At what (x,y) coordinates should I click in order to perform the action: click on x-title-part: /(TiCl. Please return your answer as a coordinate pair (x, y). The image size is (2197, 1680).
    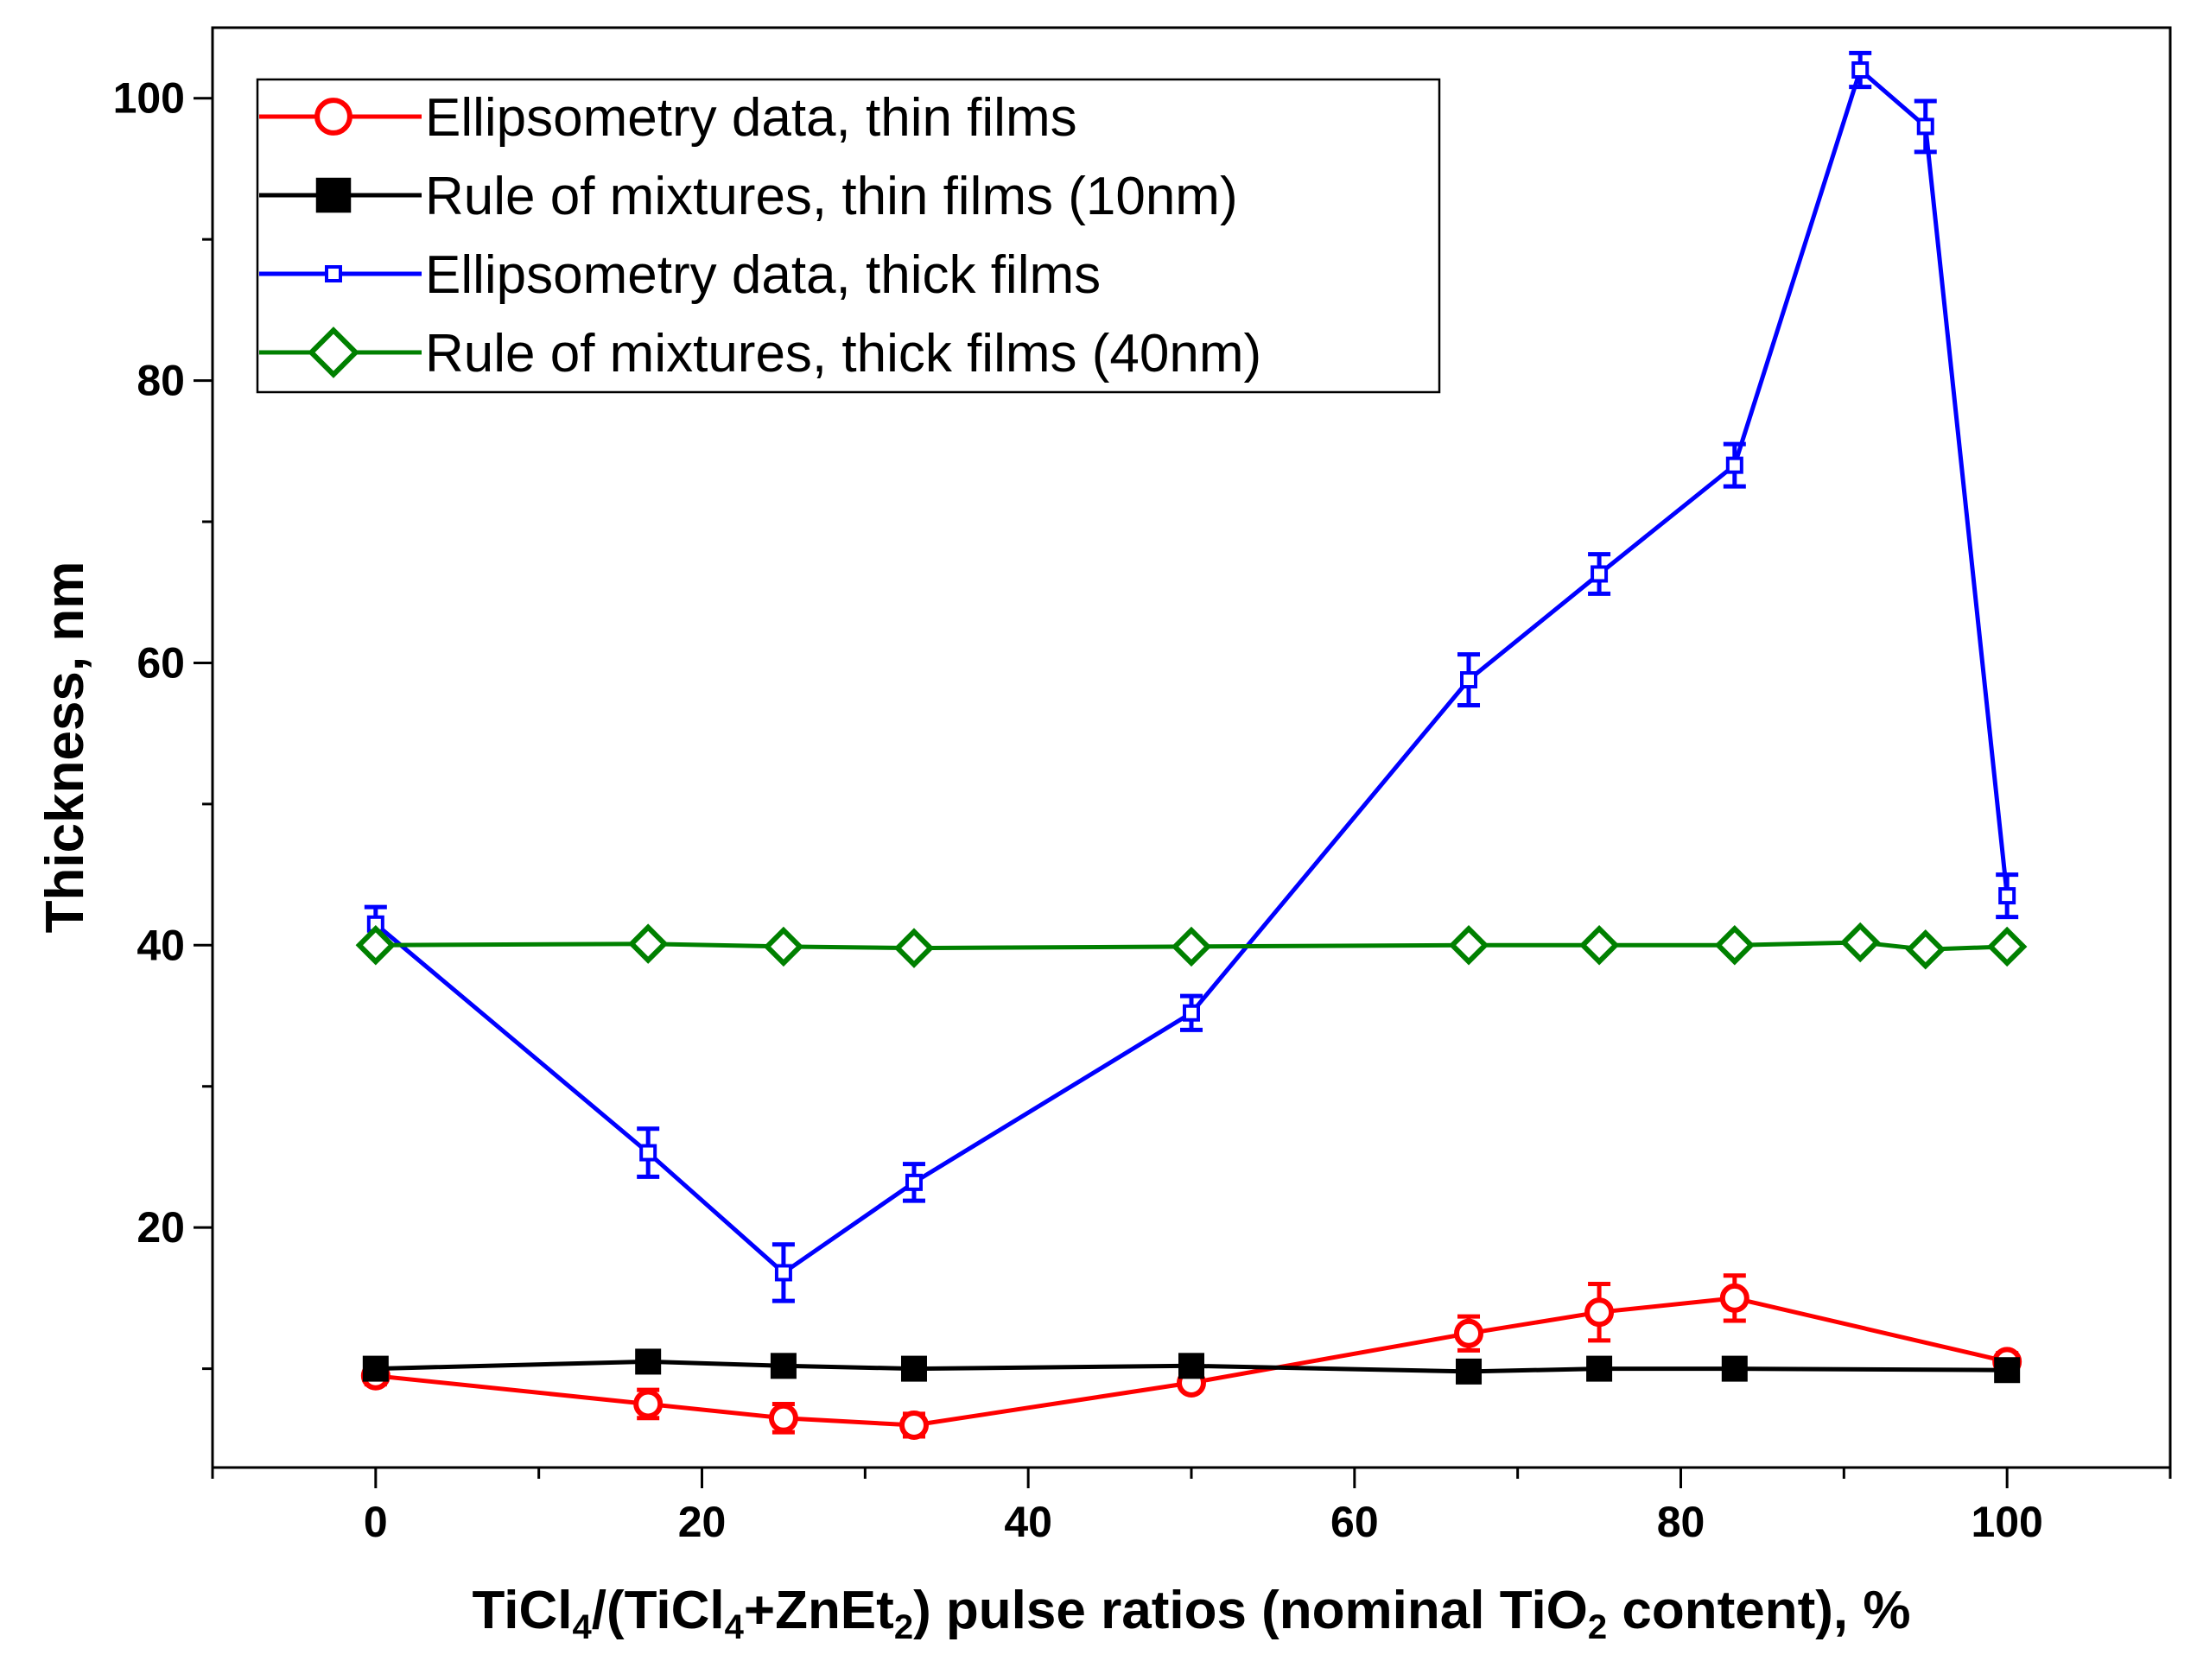
    Looking at the image, I should click on (658, 1610).